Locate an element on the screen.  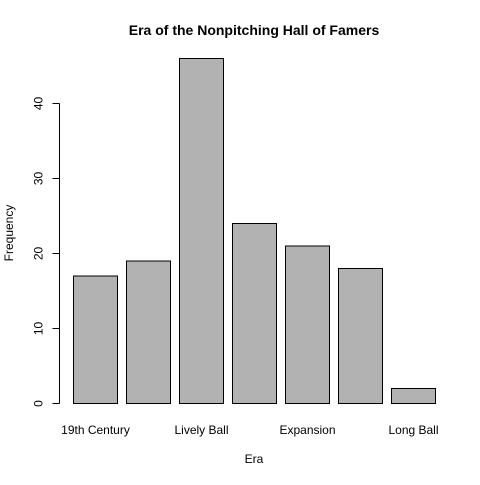
y-axis: 0 10 20 30 40 is located at coordinates (46, 252).